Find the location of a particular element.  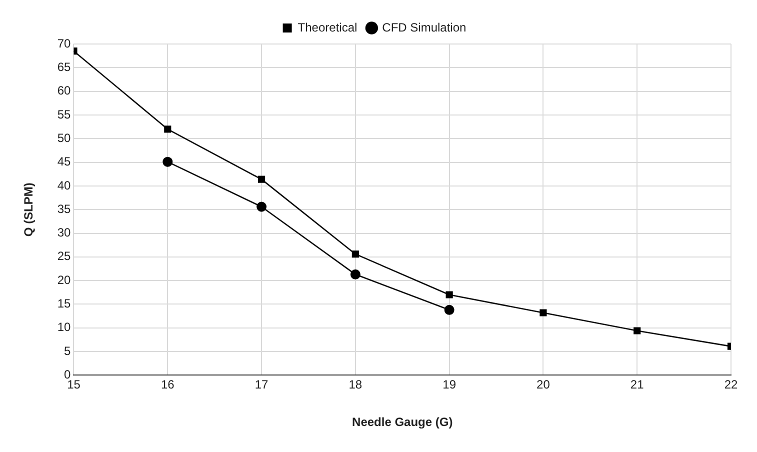

y-axis-title: Q (SLPM) is located at coordinates (29, 209).